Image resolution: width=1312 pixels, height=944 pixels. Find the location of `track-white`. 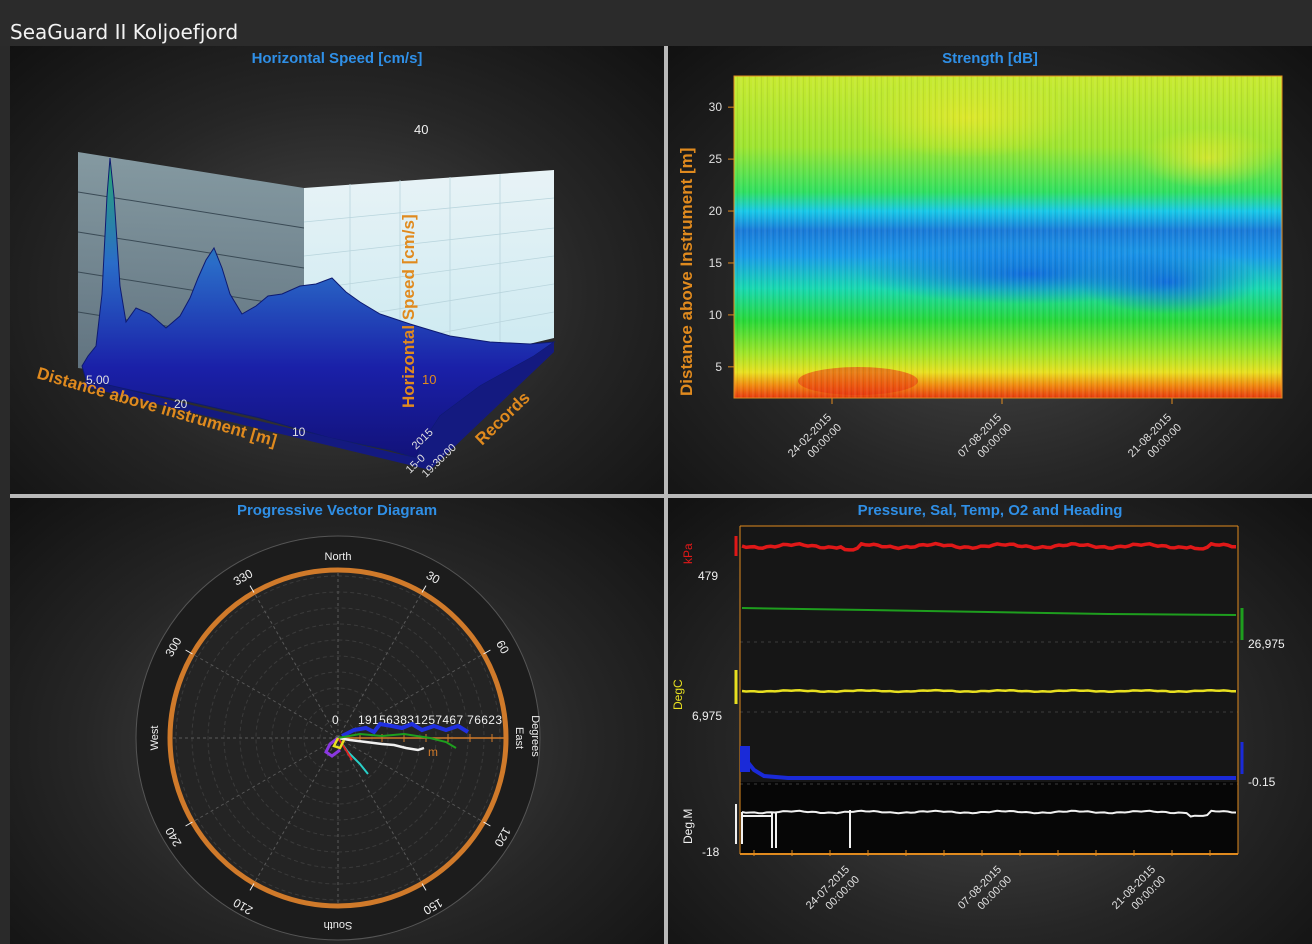

track-white is located at coordinates (381, 744).